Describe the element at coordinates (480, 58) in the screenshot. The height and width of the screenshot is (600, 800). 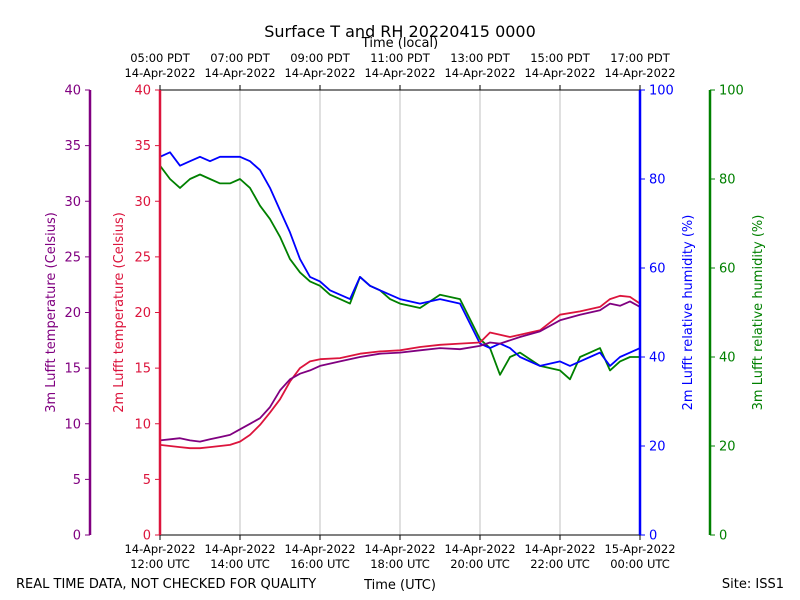
I see `x-tick-label-top-time: 13:00 PDT` at that location.